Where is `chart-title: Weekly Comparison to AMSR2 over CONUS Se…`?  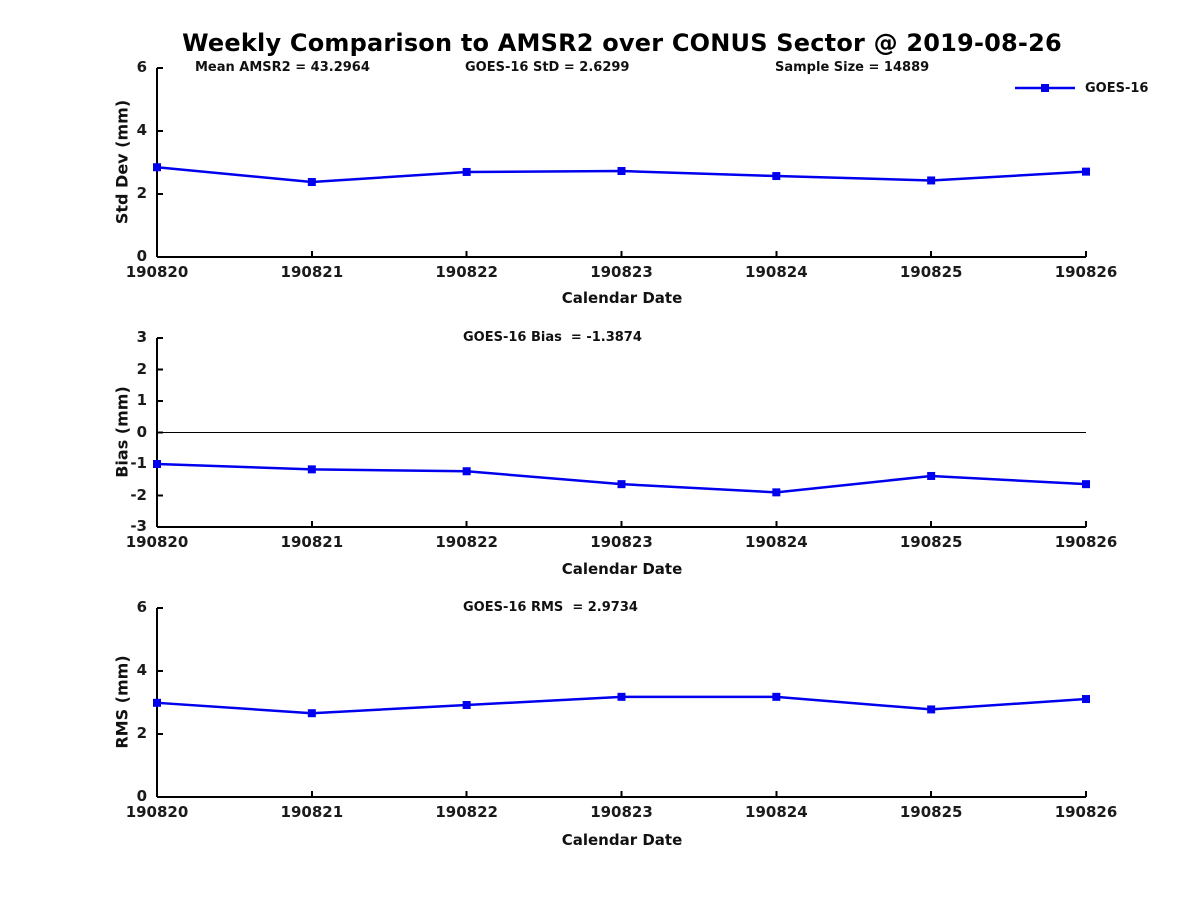 chart-title: Weekly Comparison to AMSR2 over CONUS Se… is located at coordinates (622, 43).